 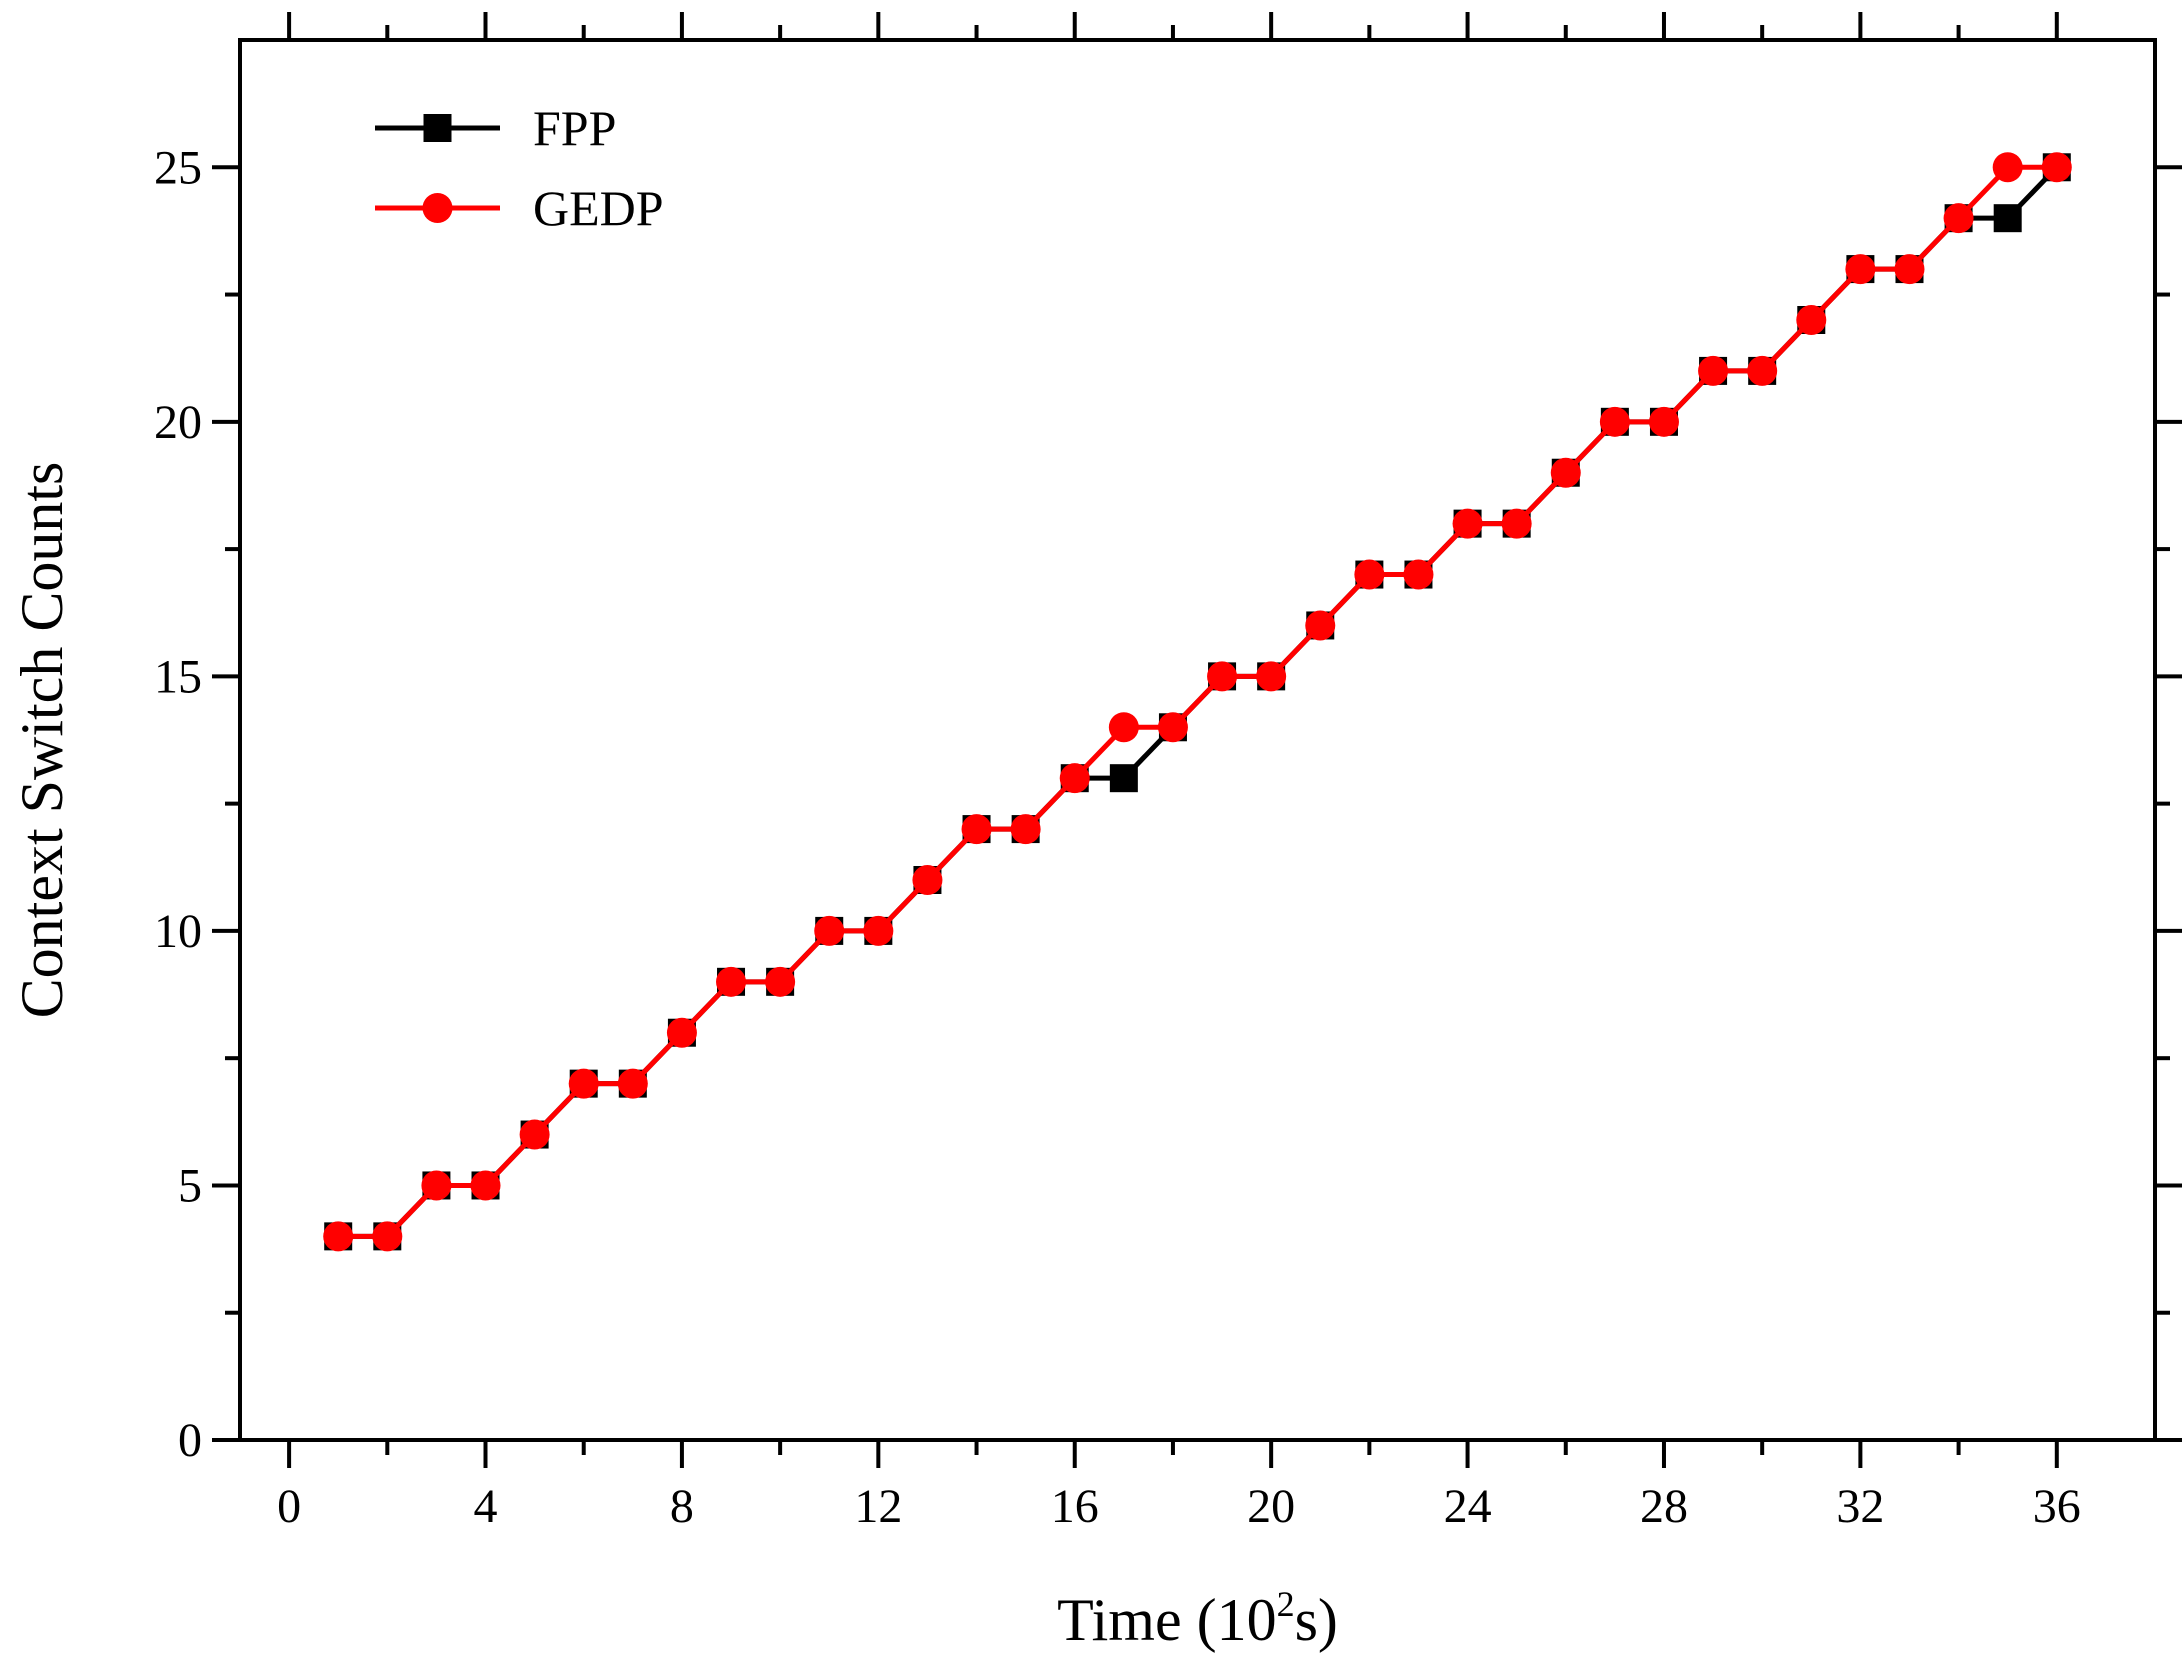 What do you see at coordinates (437, 128) in the screenshot?
I see `legend-marker-fpp` at bounding box center [437, 128].